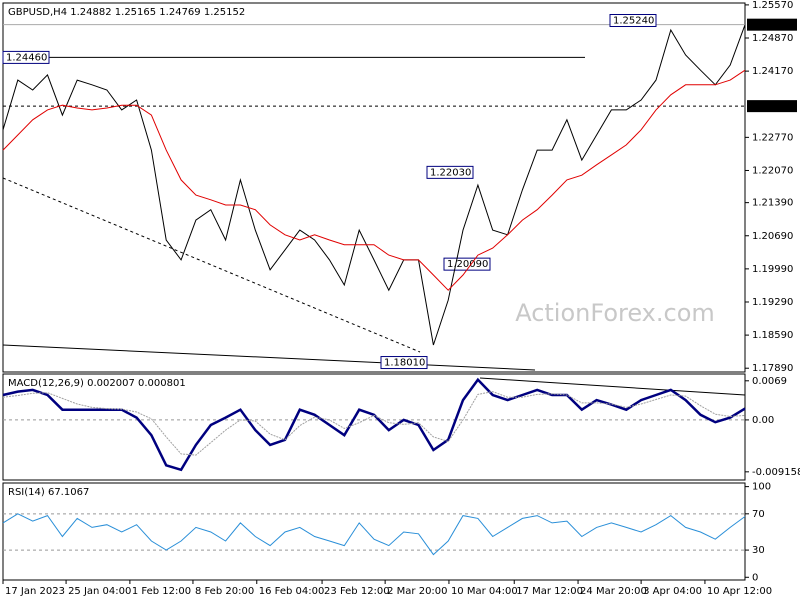 The width and height of the screenshot is (800, 600). I want to click on annotation-label: 1.24460, so click(26, 57).